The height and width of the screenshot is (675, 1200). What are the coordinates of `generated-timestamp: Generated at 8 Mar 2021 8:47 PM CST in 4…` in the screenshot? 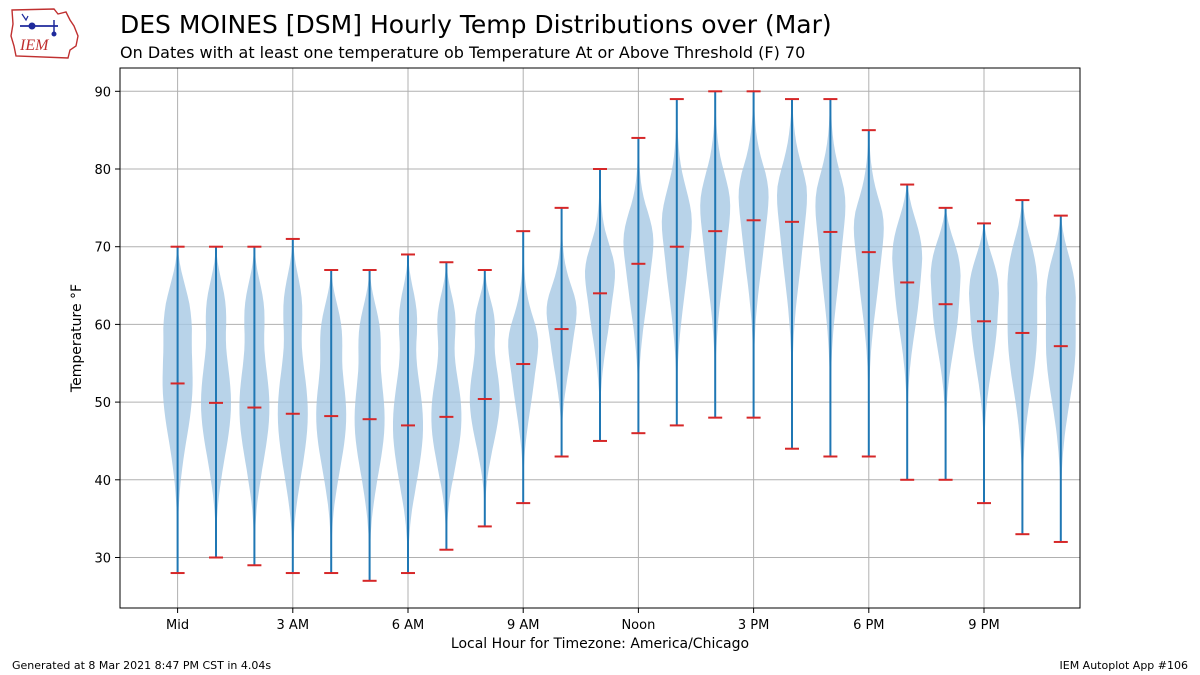 It's located at (142, 665).